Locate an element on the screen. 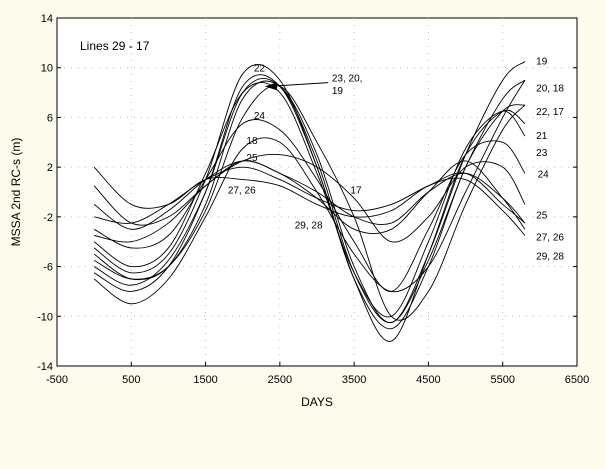  y-tick-label: 2 is located at coordinates (50, 168).